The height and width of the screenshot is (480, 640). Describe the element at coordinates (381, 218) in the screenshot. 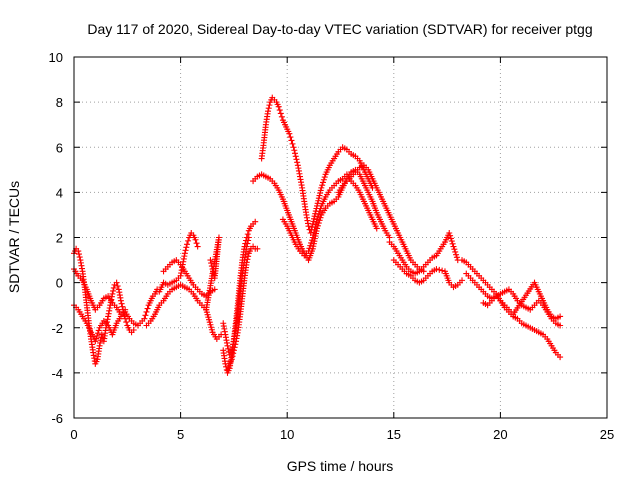

I see `series-track-n` at that location.